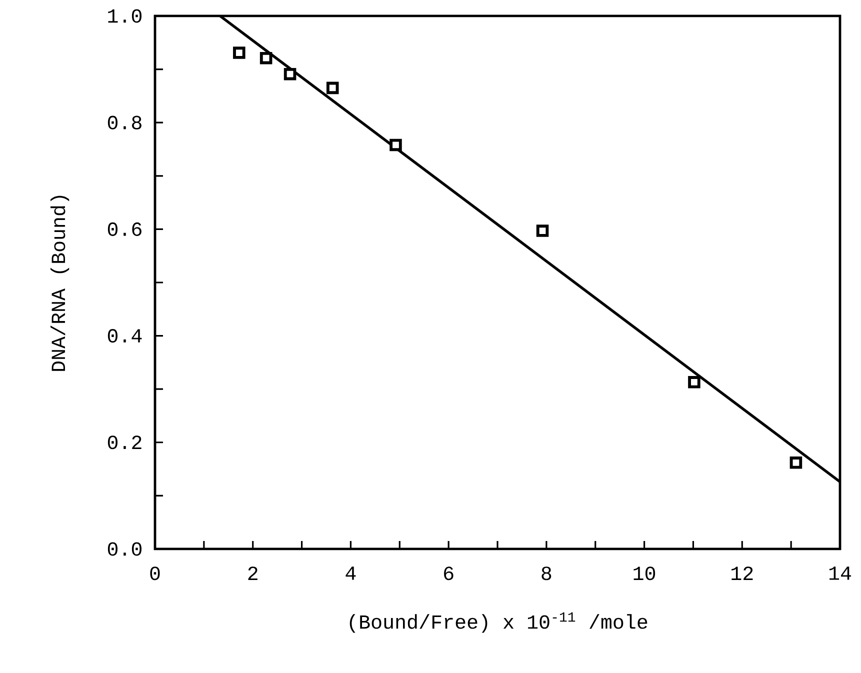 This screenshot has height=673, width=861. What do you see at coordinates (125, 443) in the screenshot?
I see `y-tick-label: 0.2` at bounding box center [125, 443].